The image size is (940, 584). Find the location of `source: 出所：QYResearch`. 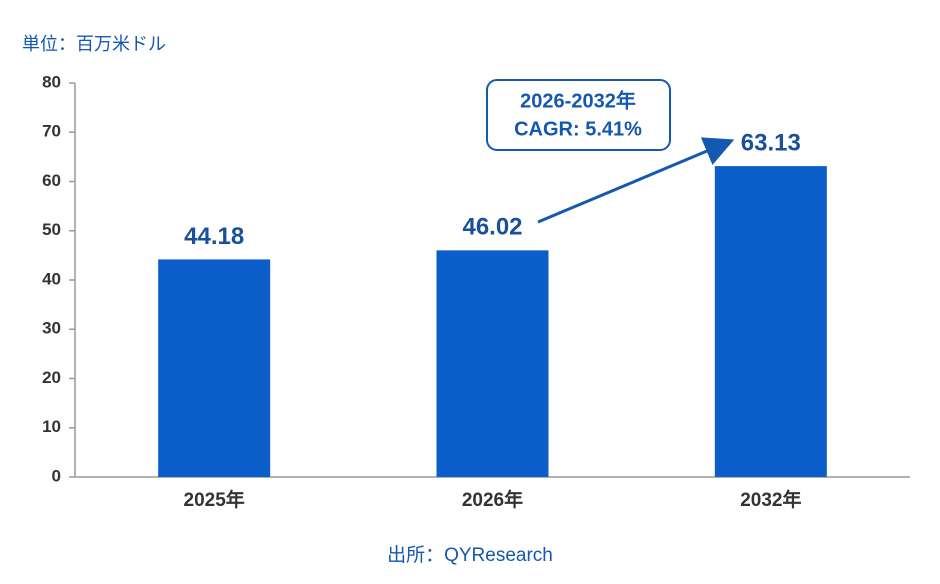

source: 出所：QYResearch is located at coordinates (470, 555).